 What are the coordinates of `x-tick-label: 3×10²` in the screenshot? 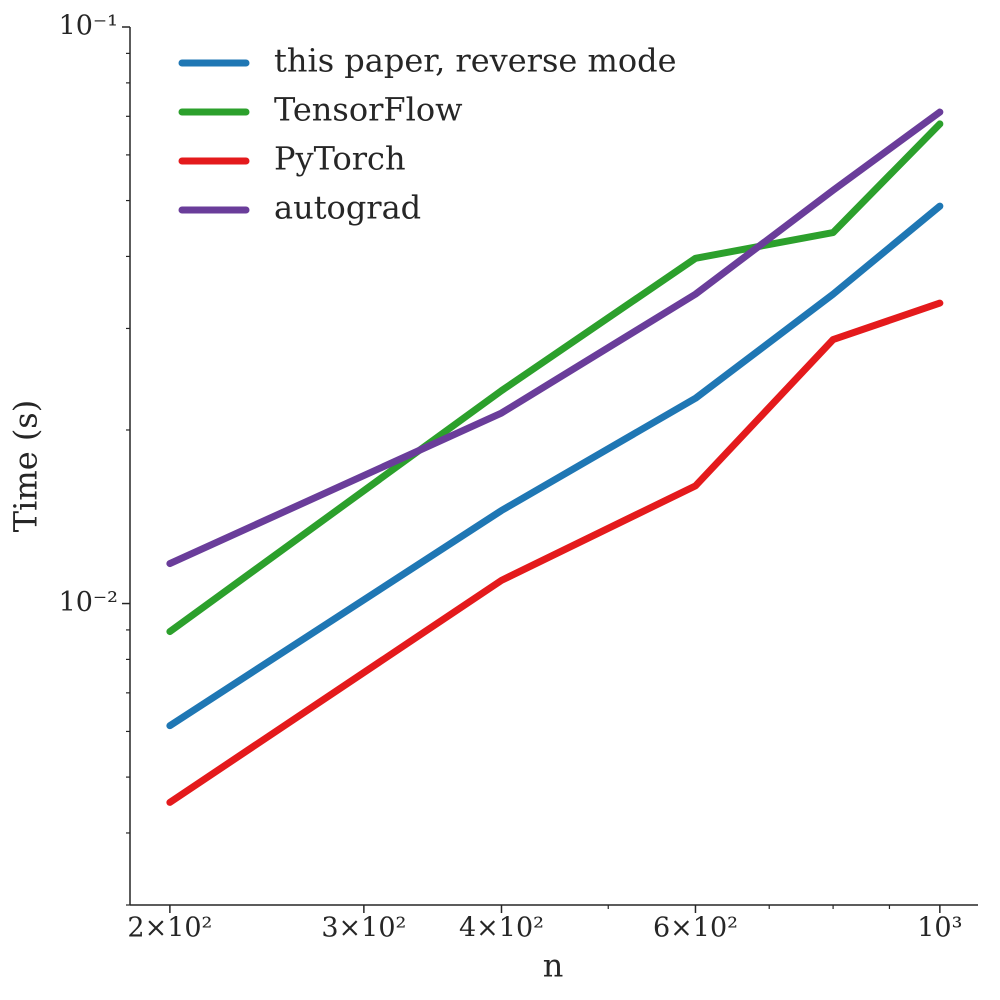 It's located at (363, 928).